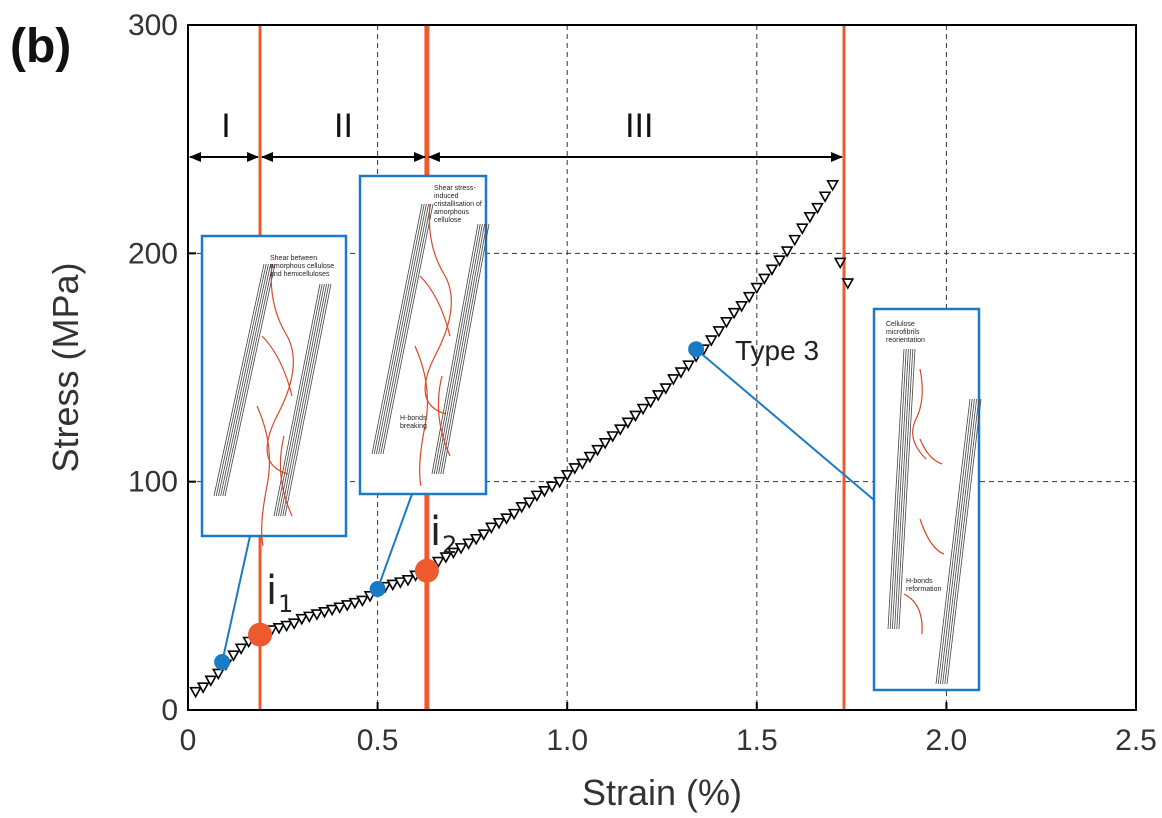 Image resolution: width=1162 pixels, height=818 pixels. Describe the element at coordinates (458, 204) in the screenshot. I see `inset-text: cristallisation of` at that location.